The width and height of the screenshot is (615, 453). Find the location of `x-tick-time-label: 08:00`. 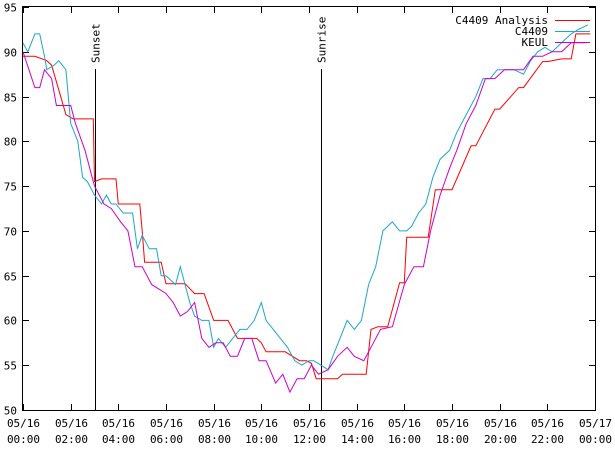

x-tick-time-label: 08:00 is located at coordinates (214, 439).